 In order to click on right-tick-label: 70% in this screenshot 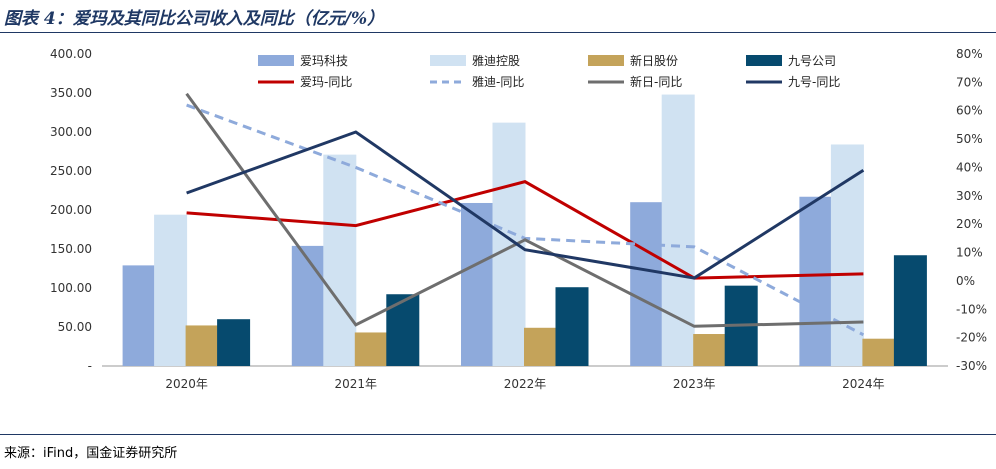, I will do `click(969, 82)`.